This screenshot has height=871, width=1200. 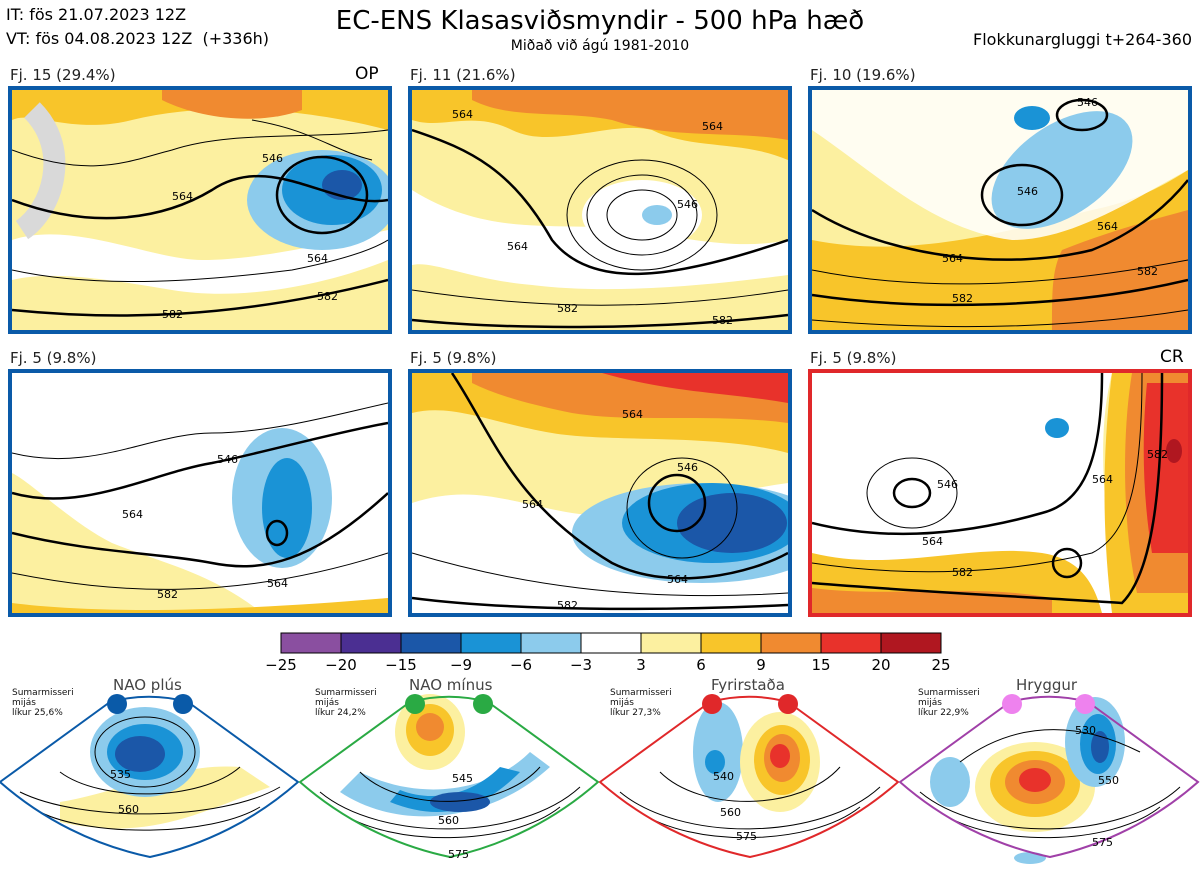 What do you see at coordinates (63, 75) in the screenshot?
I see `panel-1-label: Fj. 15 (29.4%)` at bounding box center [63, 75].